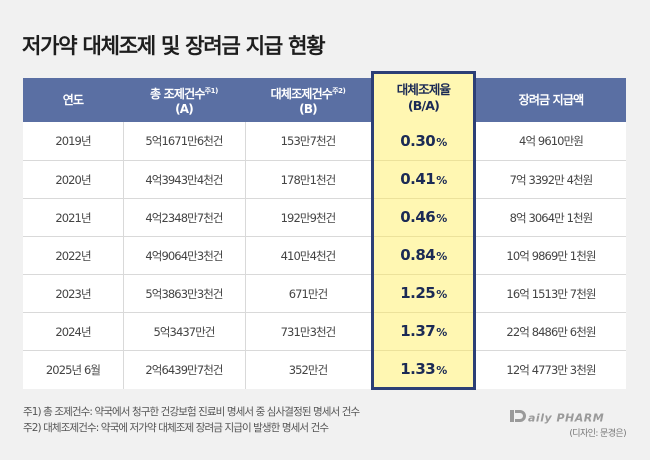 Image resolution: width=650 pixels, height=460 pixels. I want to click on cell-incentive: 4억 9610만원, so click(551, 141).